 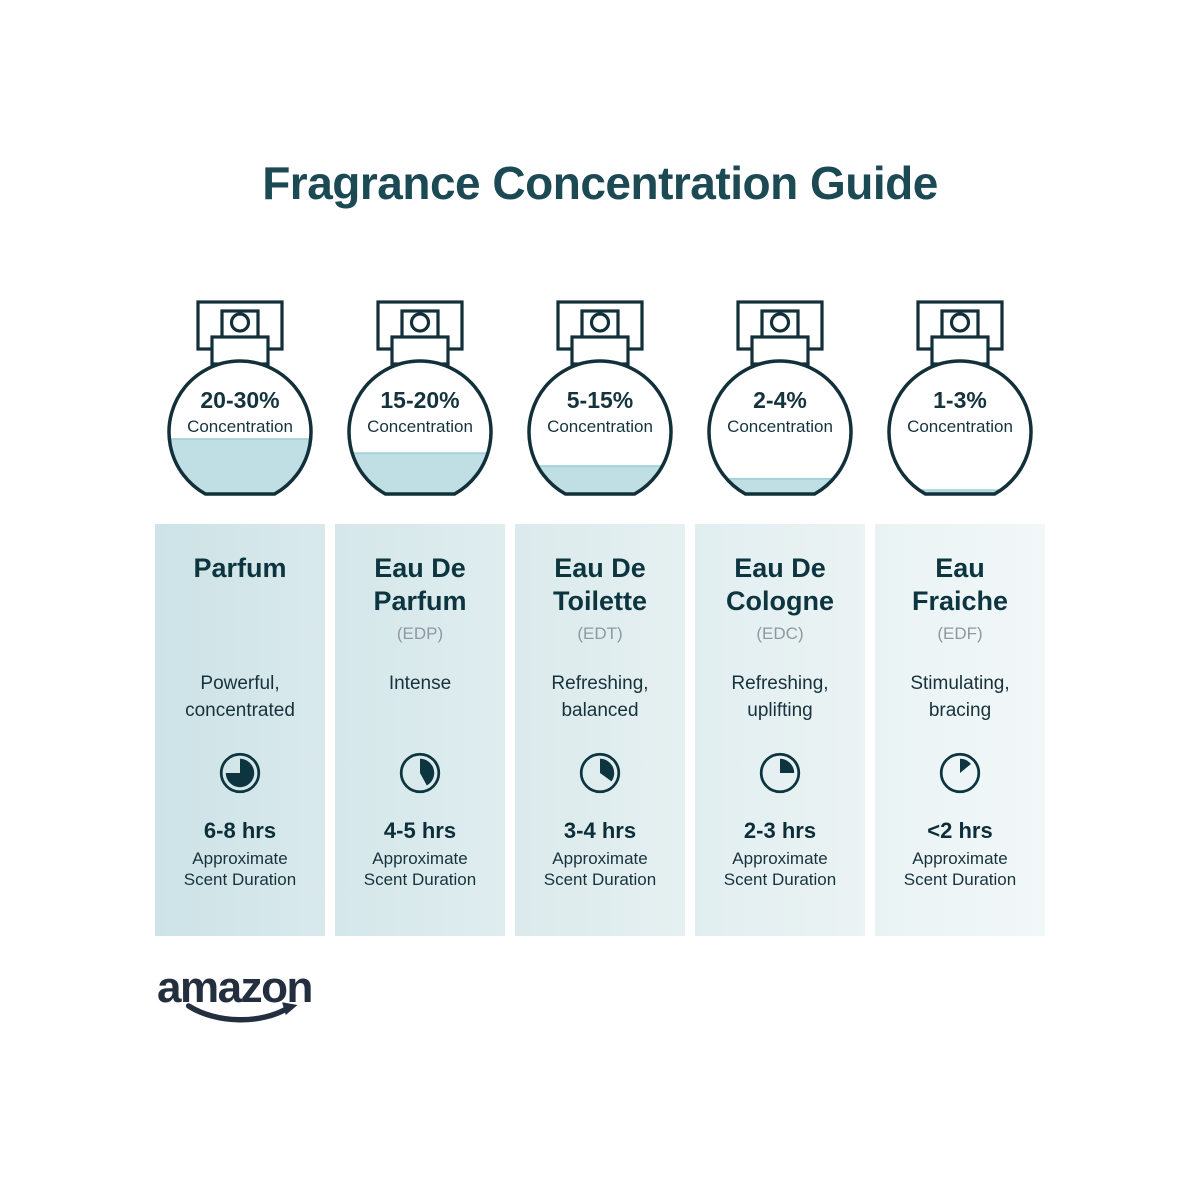 I want to click on card-abbreviation: (EDT), so click(x=600, y=633).